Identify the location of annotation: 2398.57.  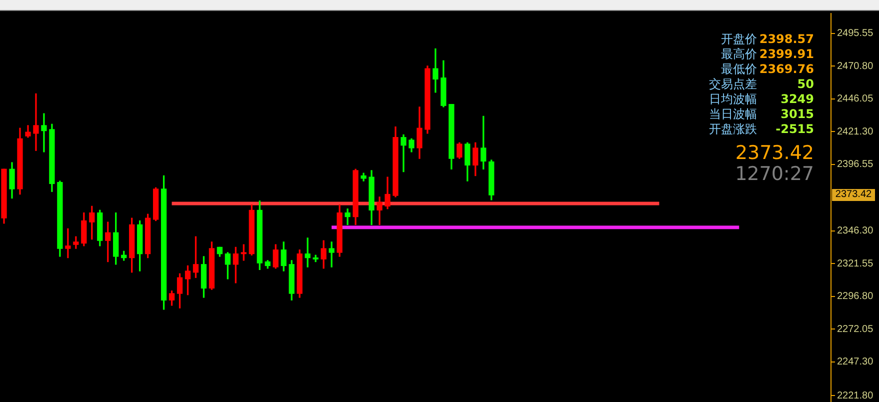
(786, 39).